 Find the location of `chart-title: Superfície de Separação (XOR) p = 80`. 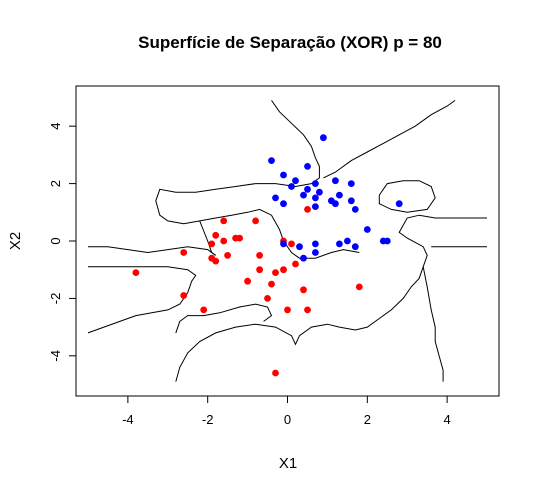

chart-title: Superfície de Separação (XOR) p = 80 is located at coordinates (290, 42).